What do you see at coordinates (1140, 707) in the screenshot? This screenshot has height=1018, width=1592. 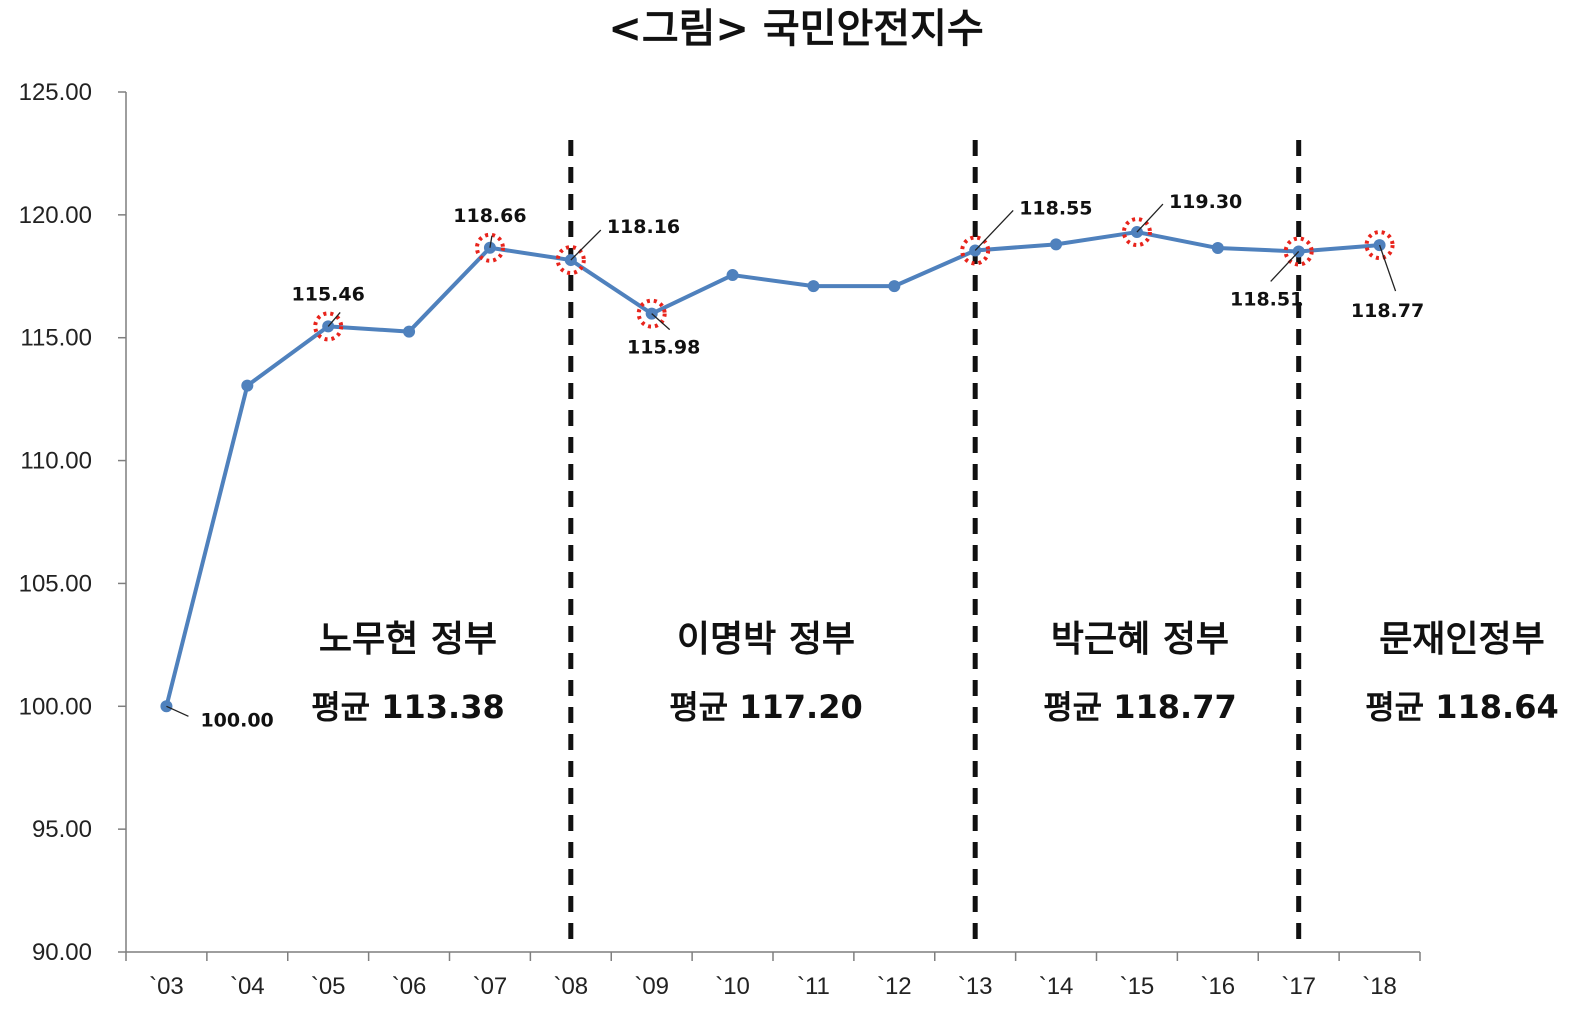 I see `era-average: 평균 118.77` at bounding box center [1140, 707].